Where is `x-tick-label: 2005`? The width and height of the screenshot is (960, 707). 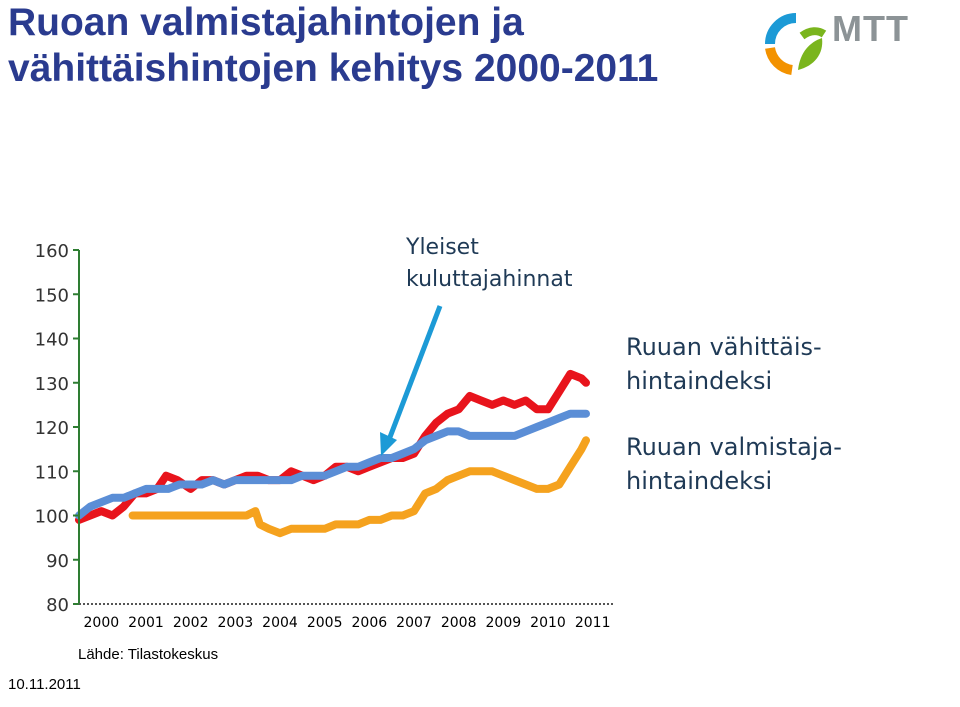
x-tick-label: 2005 is located at coordinates (325, 623).